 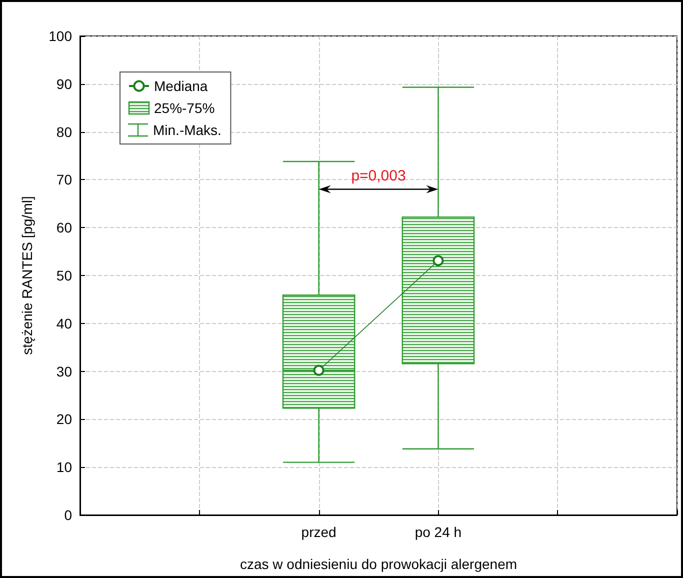 What do you see at coordinates (60, 36) in the screenshot?
I see `y-tick-label: 100` at bounding box center [60, 36].